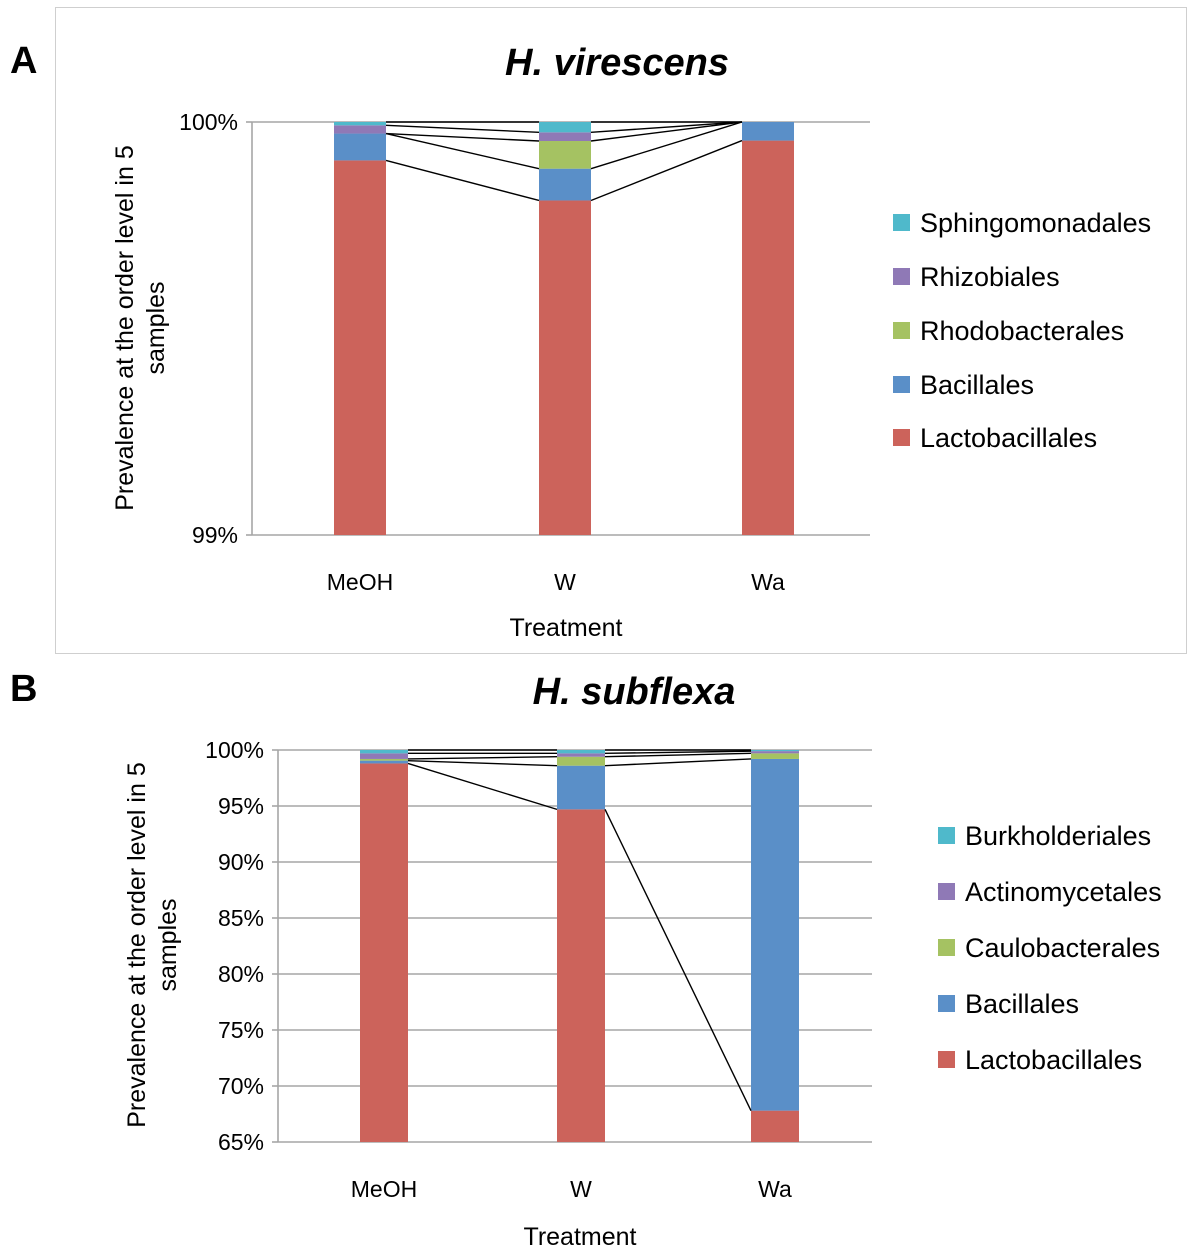 The height and width of the screenshot is (1250, 1192). What do you see at coordinates (946, 1003) in the screenshot?
I see `chart2-legend-swatch-Bacillales` at bounding box center [946, 1003].